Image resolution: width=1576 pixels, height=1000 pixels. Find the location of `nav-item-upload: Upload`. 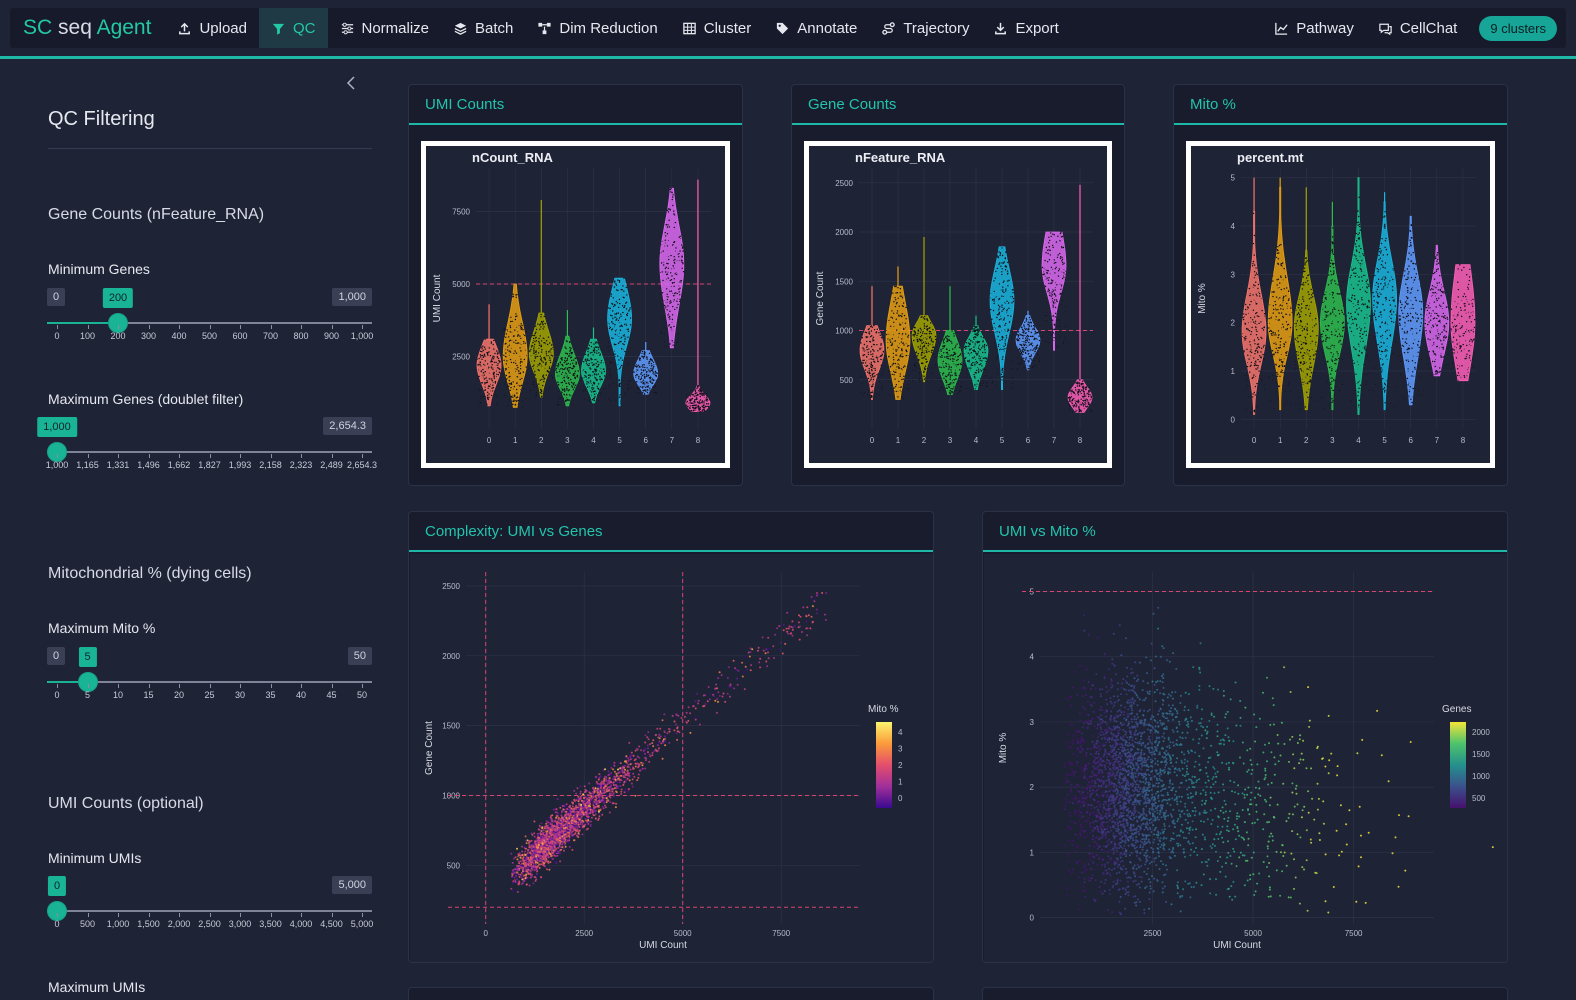

nav-item-upload: Upload is located at coordinates (212, 28).